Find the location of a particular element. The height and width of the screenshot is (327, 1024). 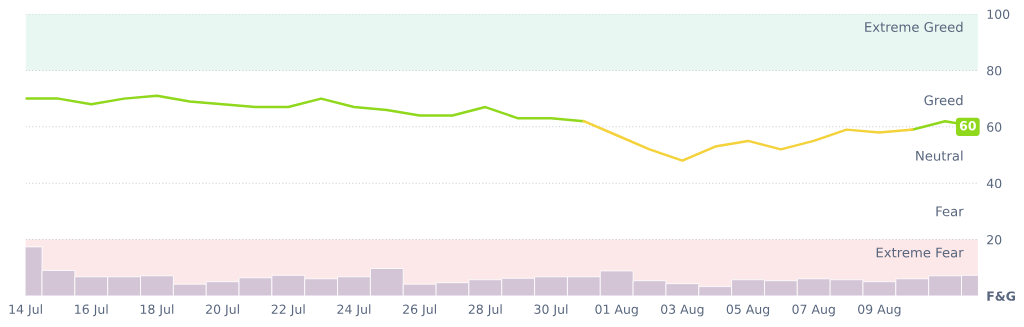

x-tick-label: 09 Aug is located at coordinates (879, 310).